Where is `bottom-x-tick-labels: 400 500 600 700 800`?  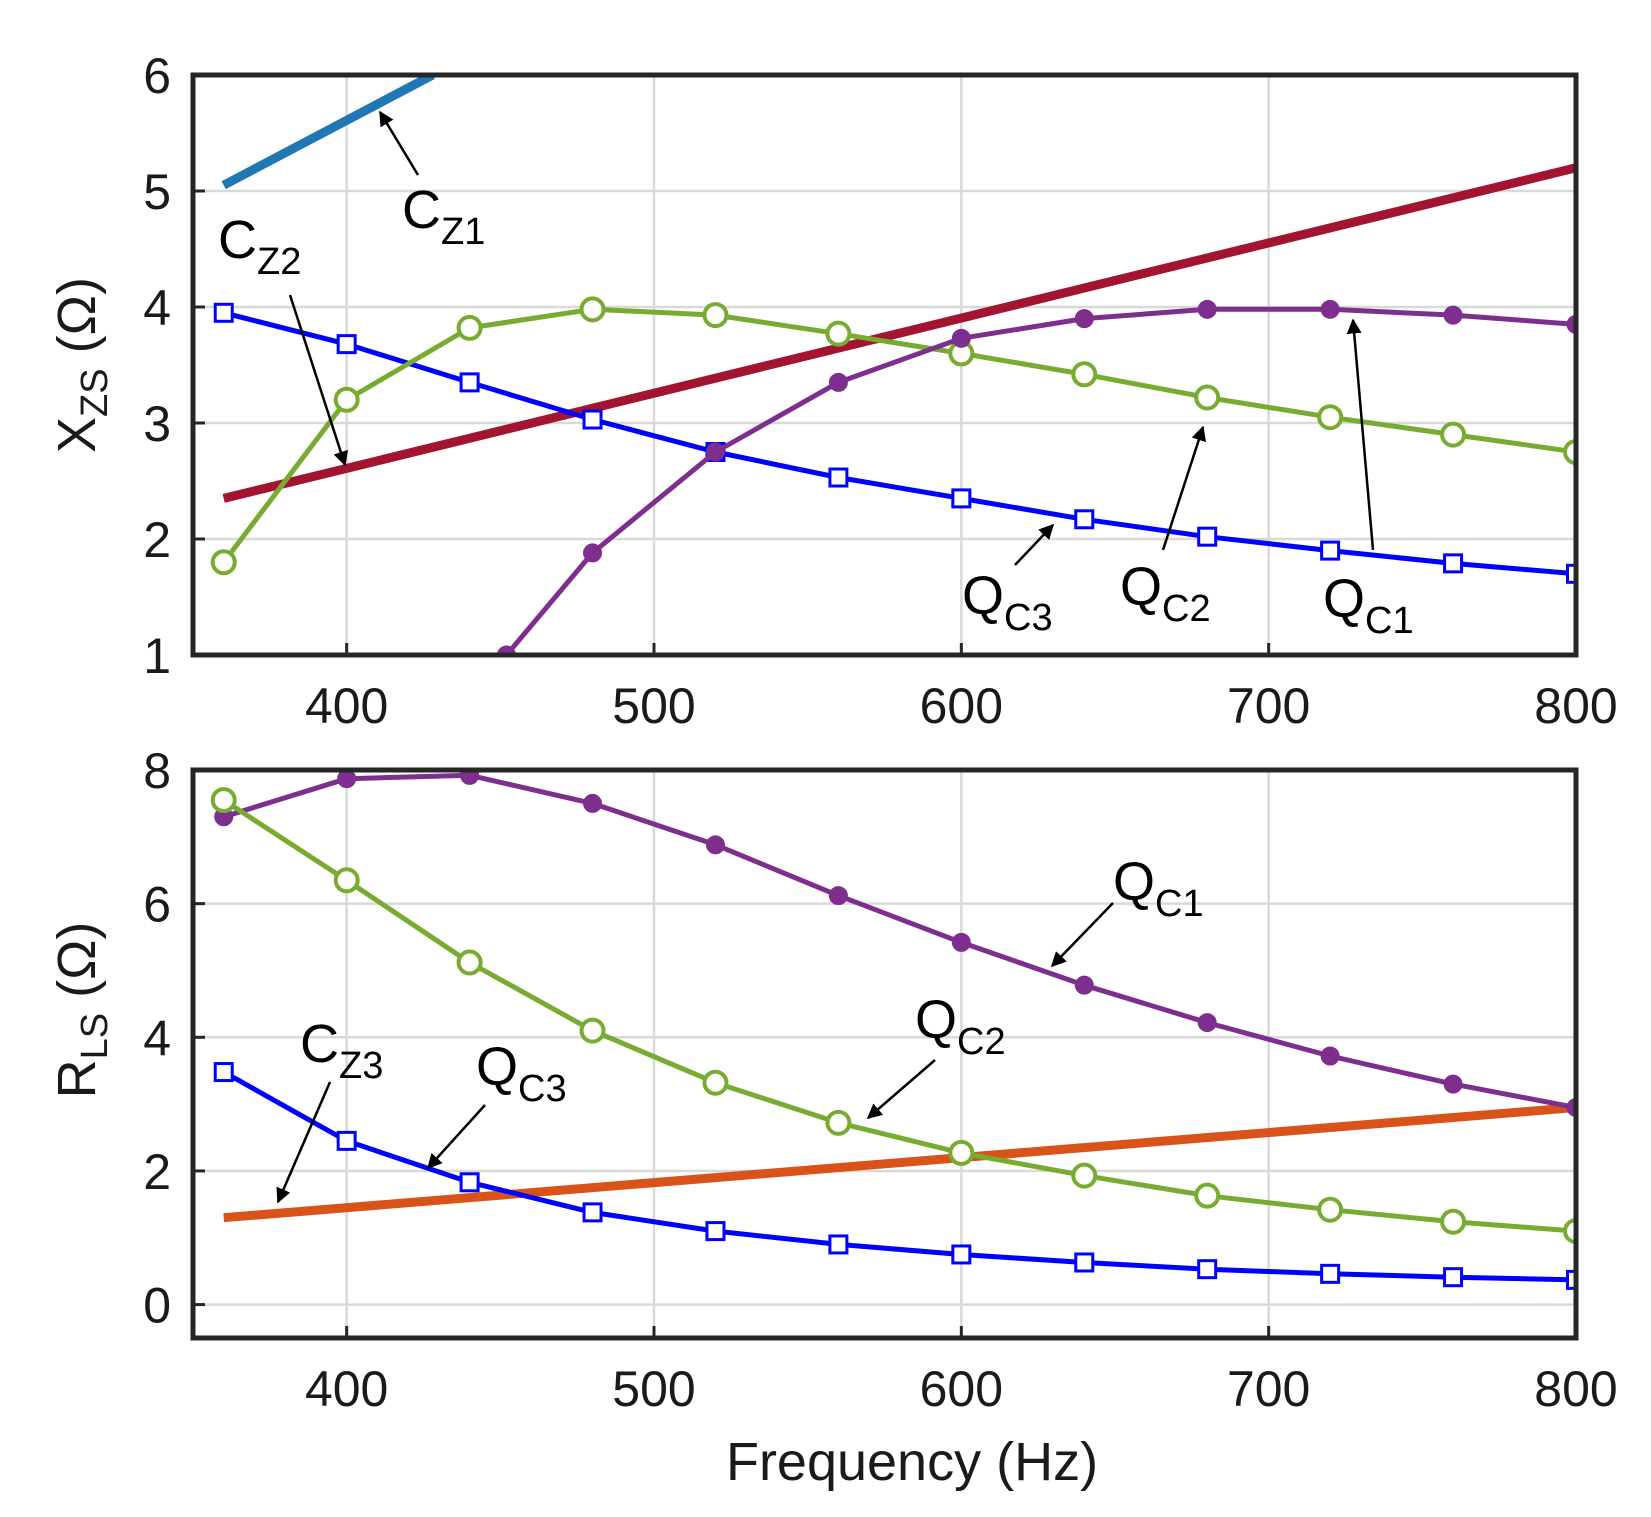 bottom-x-tick-labels: 400 500 600 700 800 is located at coordinates (961, 1389).